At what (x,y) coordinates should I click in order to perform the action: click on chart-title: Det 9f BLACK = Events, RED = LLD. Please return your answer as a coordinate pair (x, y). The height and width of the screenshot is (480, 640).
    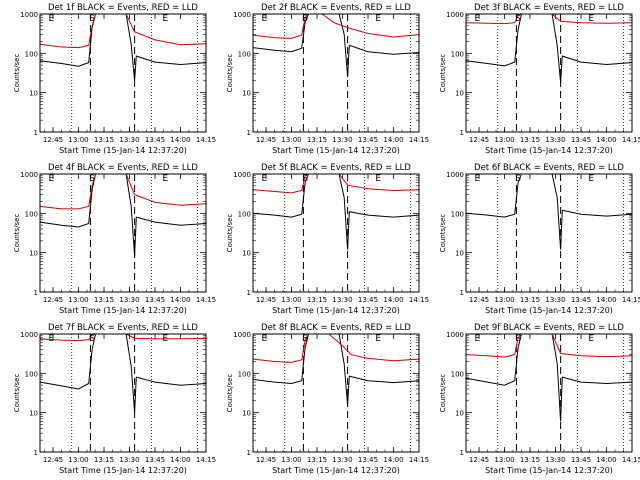
    Looking at the image, I should click on (549, 328).